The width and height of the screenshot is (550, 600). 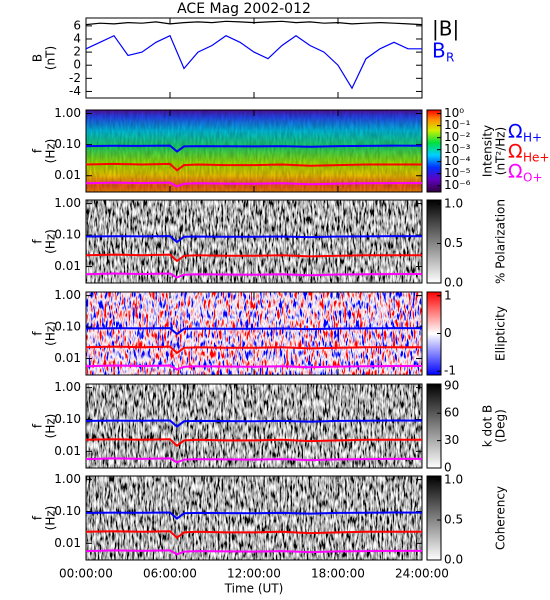 I want to click on colorbar-tick-label: 10⁻⁴, so click(x=457, y=161).